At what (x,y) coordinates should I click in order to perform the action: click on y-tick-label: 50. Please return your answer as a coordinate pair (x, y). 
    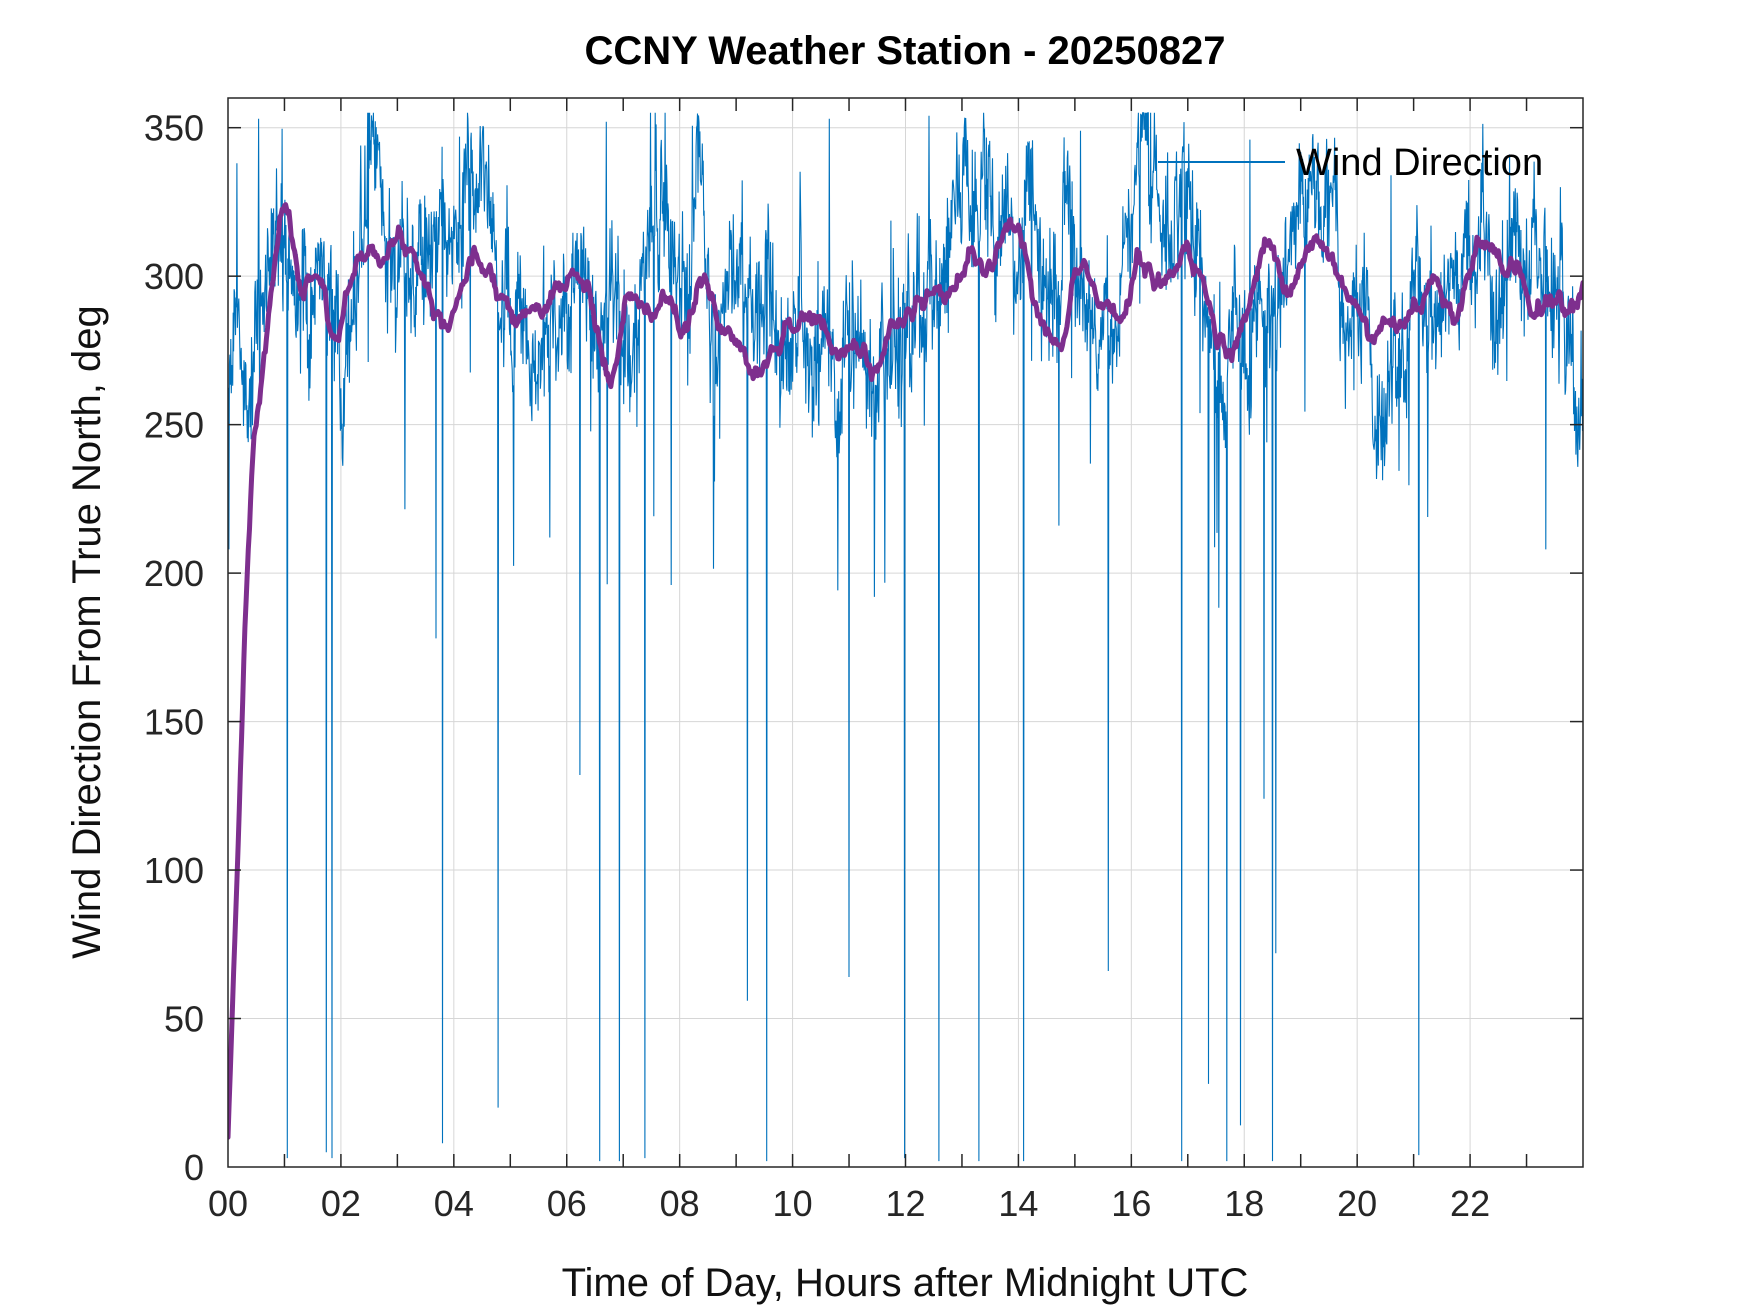
    Looking at the image, I should click on (184, 1019).